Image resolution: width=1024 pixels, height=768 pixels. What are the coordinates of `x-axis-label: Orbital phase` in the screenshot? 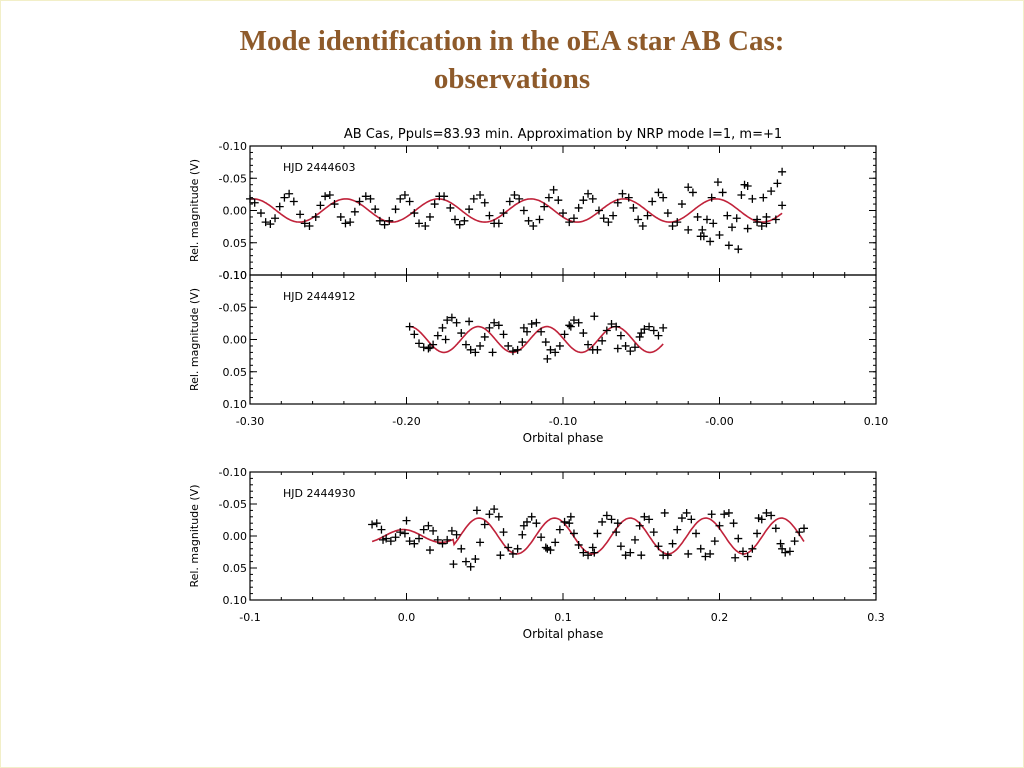 It's located at (563, 438).